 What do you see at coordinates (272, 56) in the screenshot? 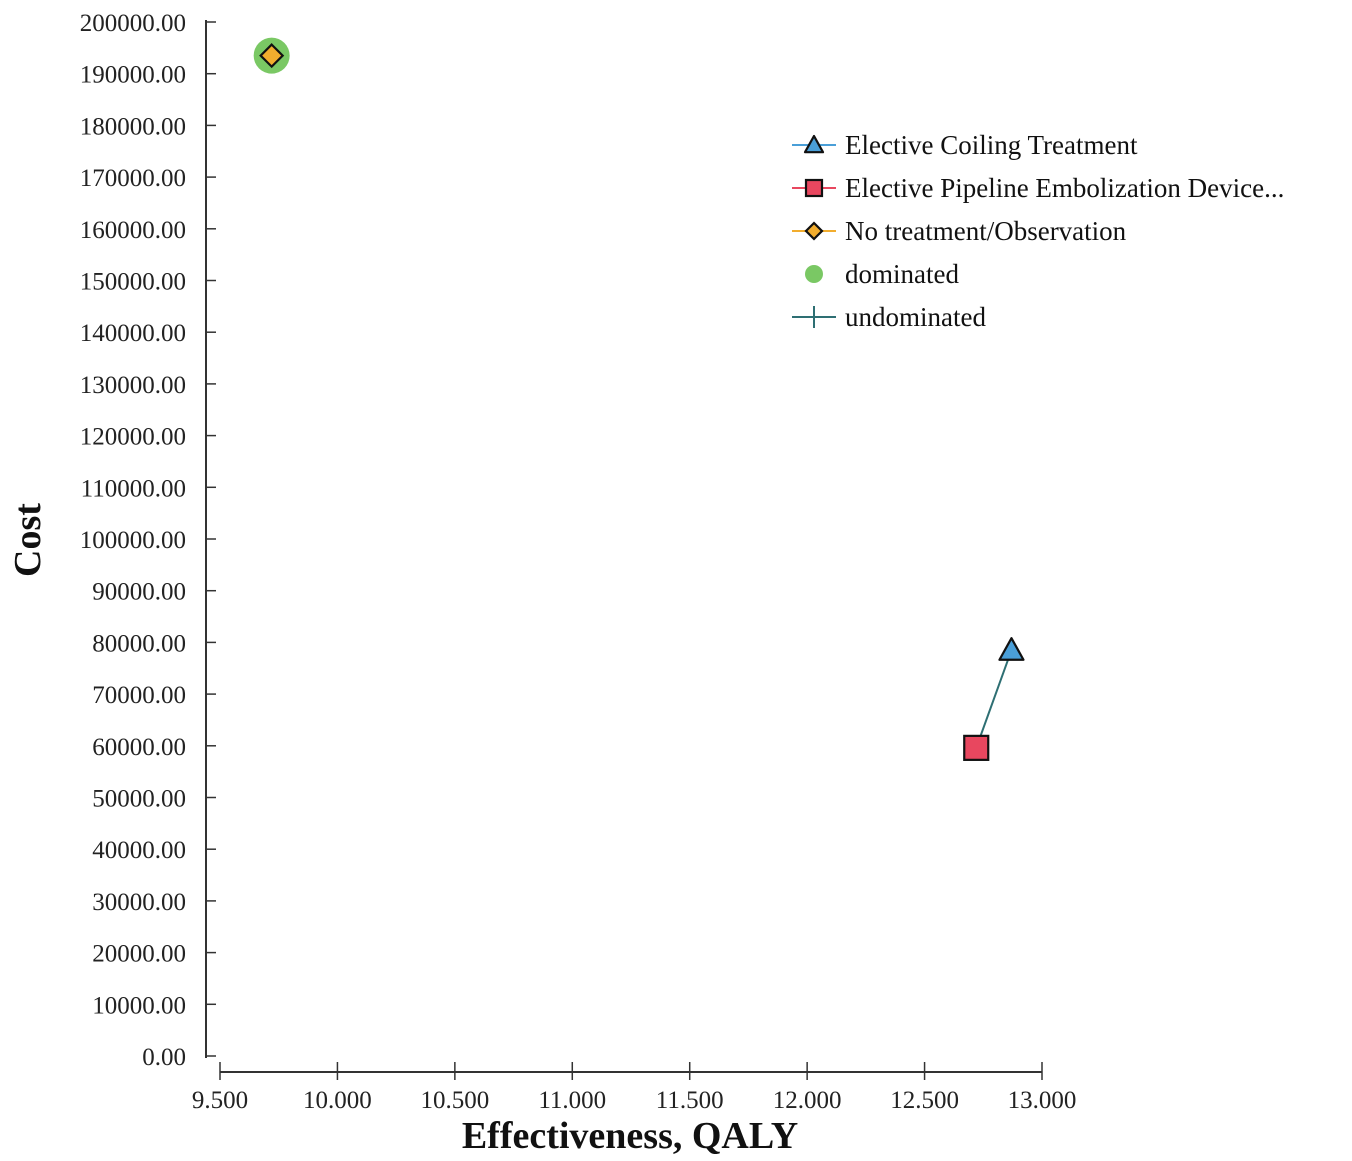
I see `point-no-treatment-observation` at bounding box center [272, 56].